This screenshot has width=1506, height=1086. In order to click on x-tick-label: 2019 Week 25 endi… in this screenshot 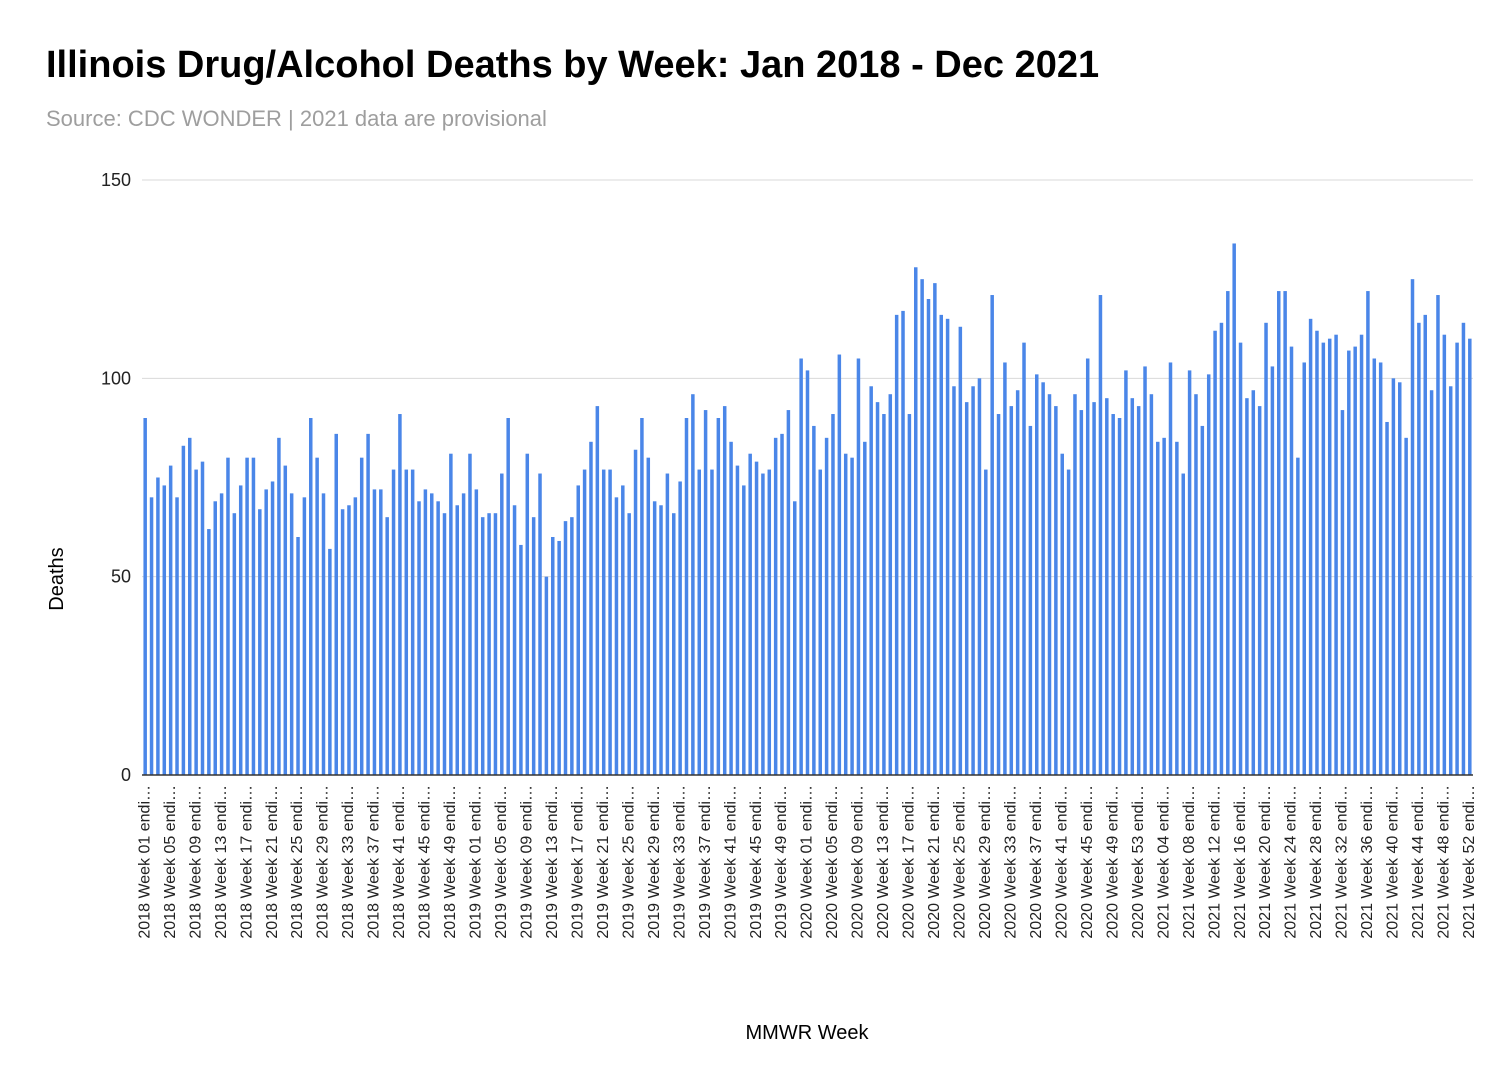, I will do `click(628, 862)`.